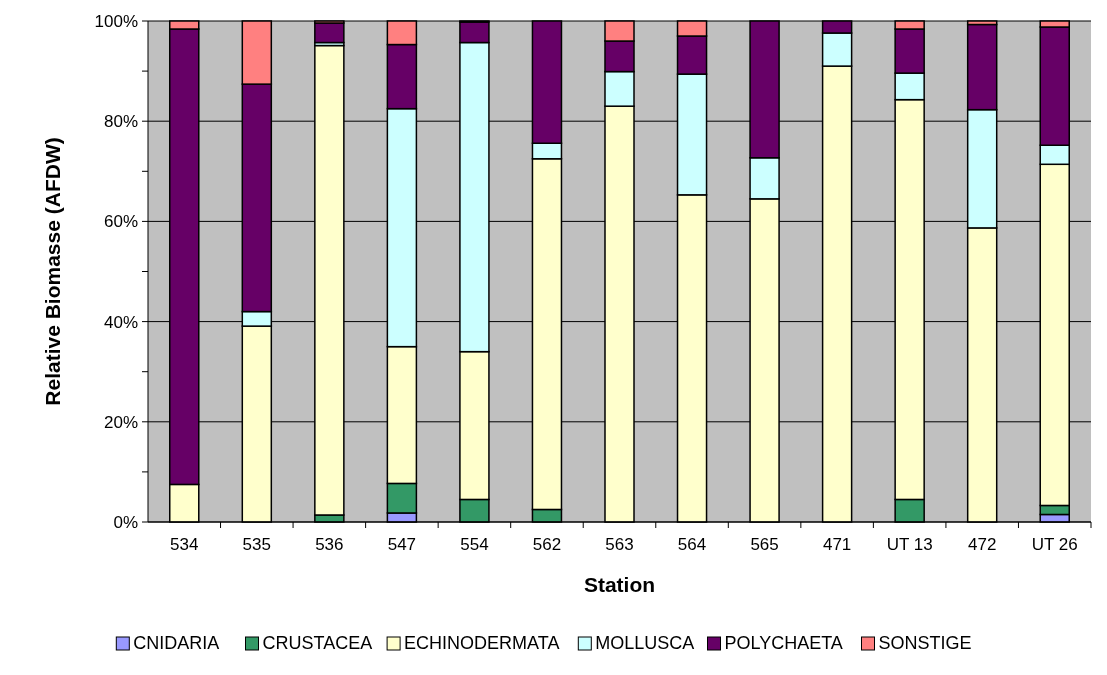 The width and height of the screenshot is (1107, 675). I want to click on legend-label: CNIDARIA, so click(176, 643).